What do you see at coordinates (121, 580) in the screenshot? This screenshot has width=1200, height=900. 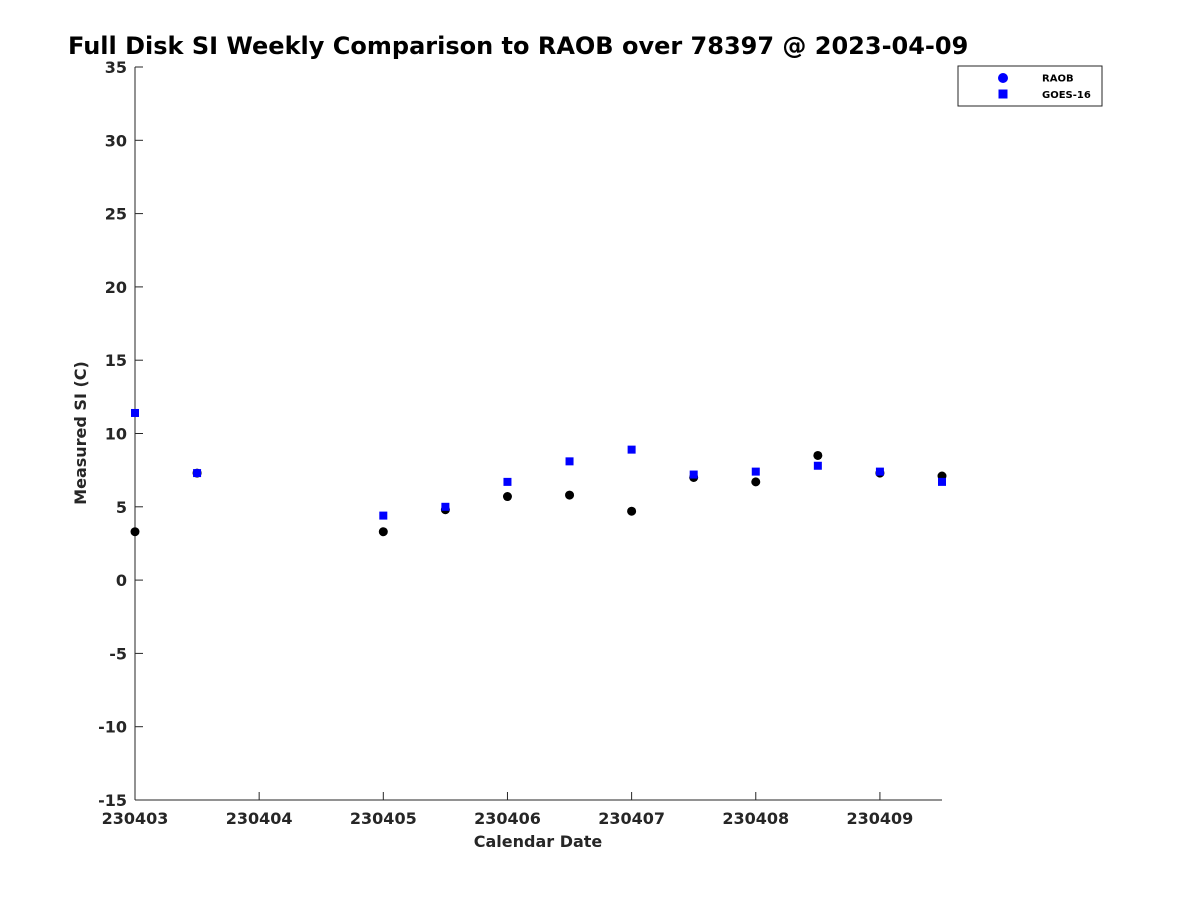 I see `y-tick-label: 0` at bounding box center [121, 580].